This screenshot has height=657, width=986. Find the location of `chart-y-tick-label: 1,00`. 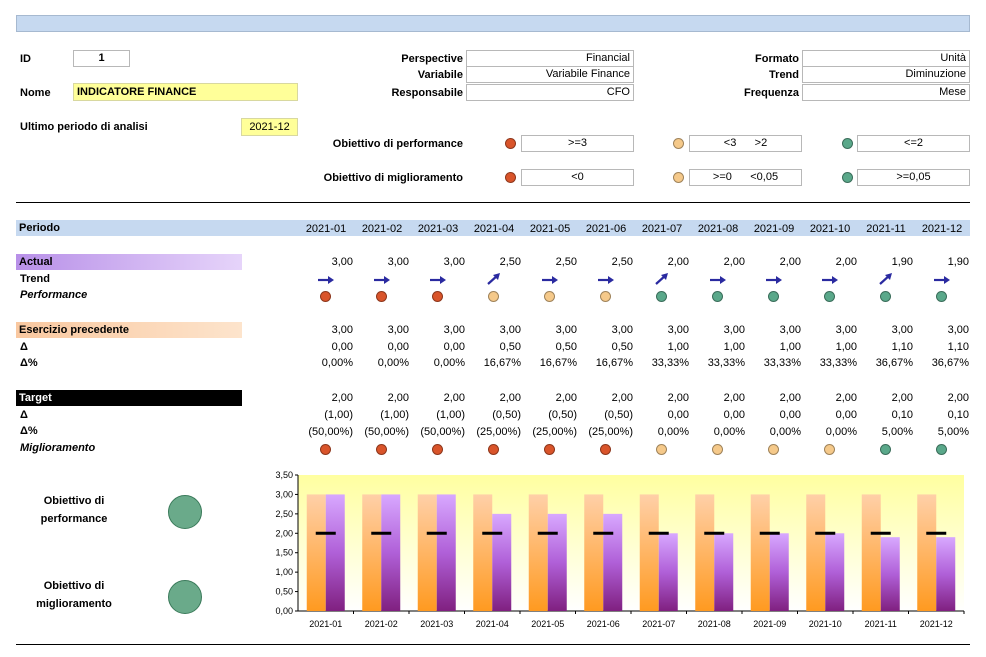

chart-y-tick-label: 1,00 is located at coordinates (284, 572).